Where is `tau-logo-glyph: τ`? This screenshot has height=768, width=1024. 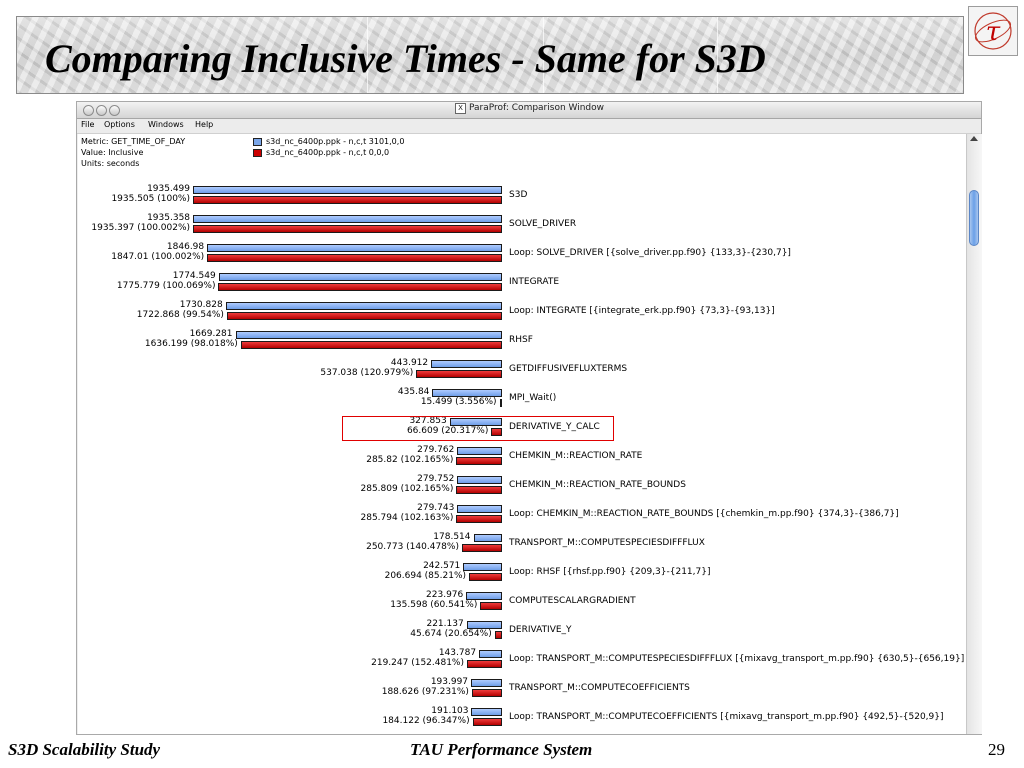
tau-logo-glyph: τ is located at coordinates (993, 32).